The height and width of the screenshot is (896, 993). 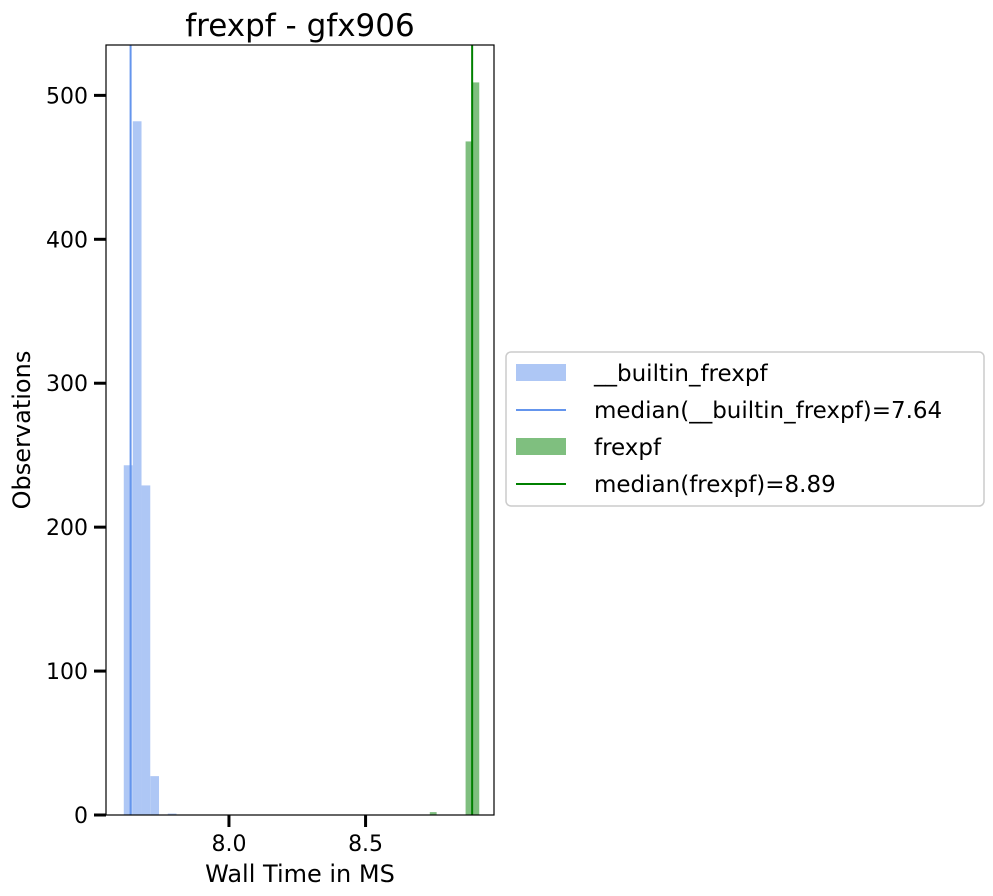 I want to click on y-tick-label: 0, so click(x=81, y=816).